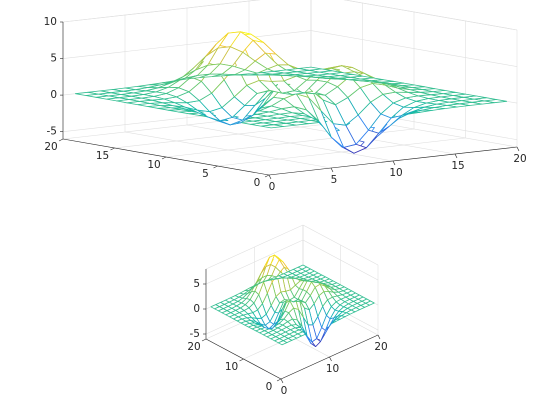 This screenshot has height=420, width=560. Describe the element at coordinates (457, 166) in the screenshot. I see `x-tick-label: 15` at that location.